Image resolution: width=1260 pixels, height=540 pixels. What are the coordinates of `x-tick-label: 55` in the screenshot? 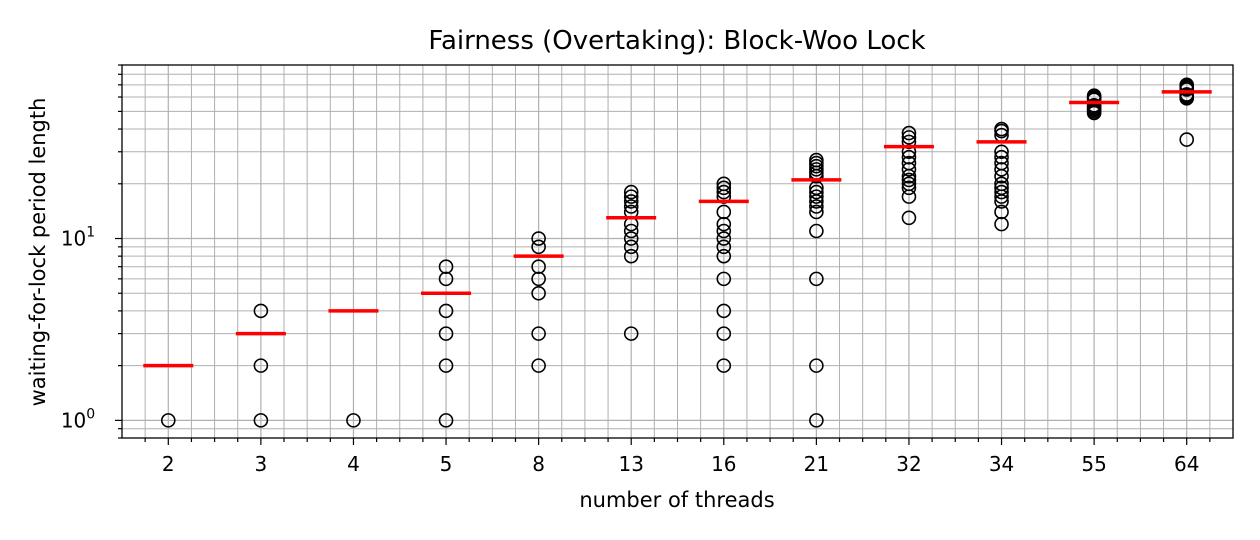 It's located at (1093, 464).